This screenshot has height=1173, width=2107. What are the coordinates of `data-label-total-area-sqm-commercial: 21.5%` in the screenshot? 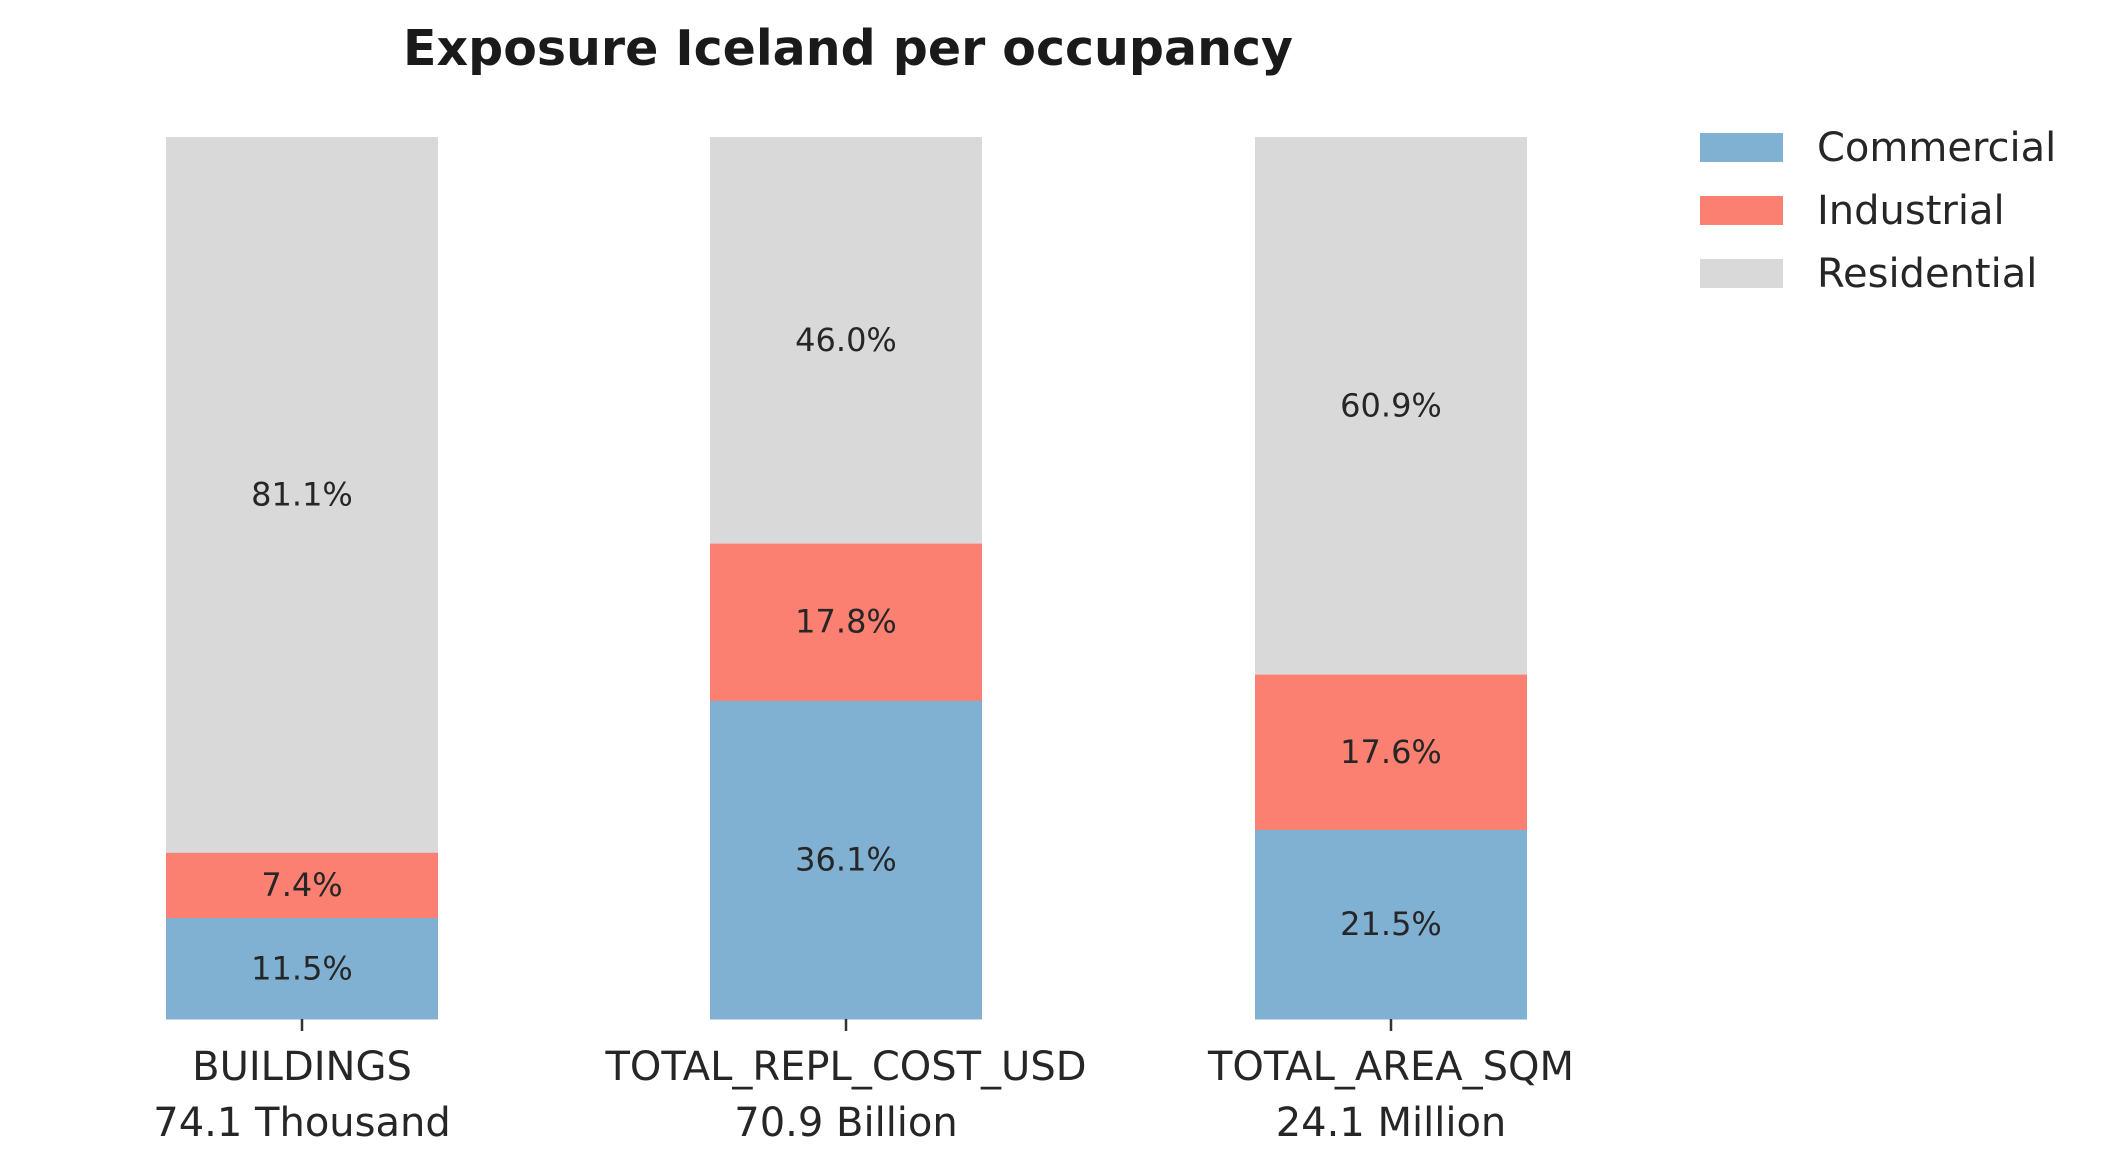 It's located at (1391, 924).